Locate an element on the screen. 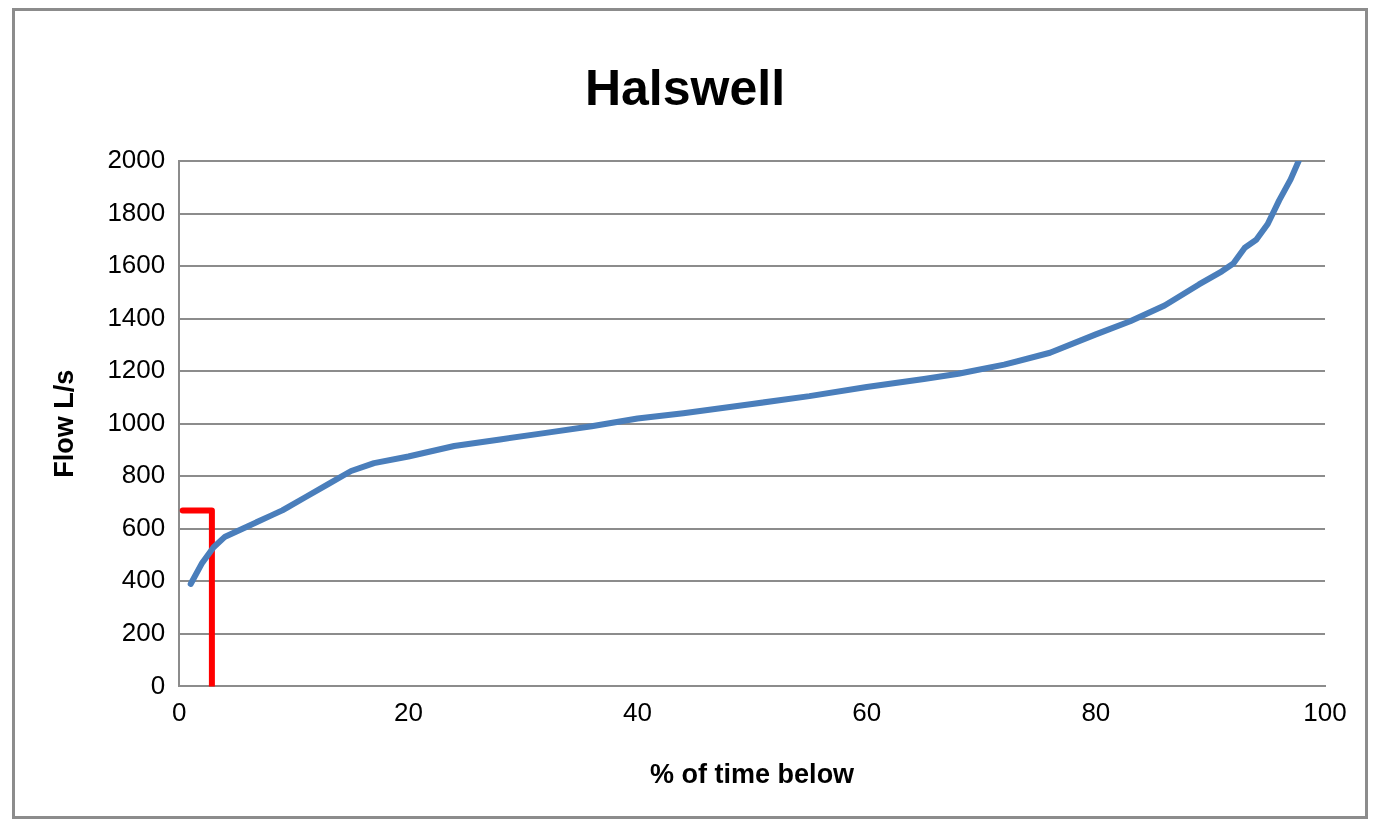 This screenshot has height=830, width=1378. x-tick-label: 40 is located at coordinates (637, 712).